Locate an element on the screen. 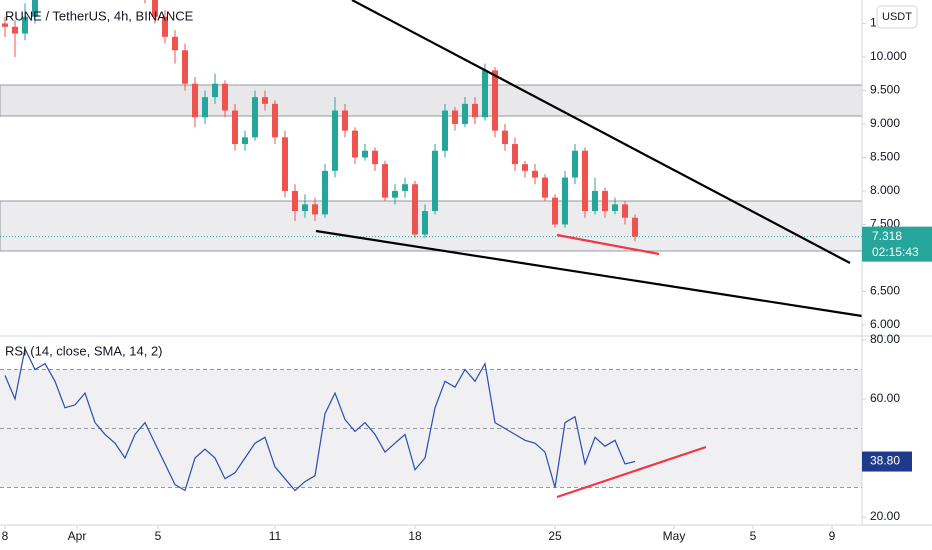 The width and height of the screenshot is (932, 550). rsi-last-box is located at coordinates (887, 461).